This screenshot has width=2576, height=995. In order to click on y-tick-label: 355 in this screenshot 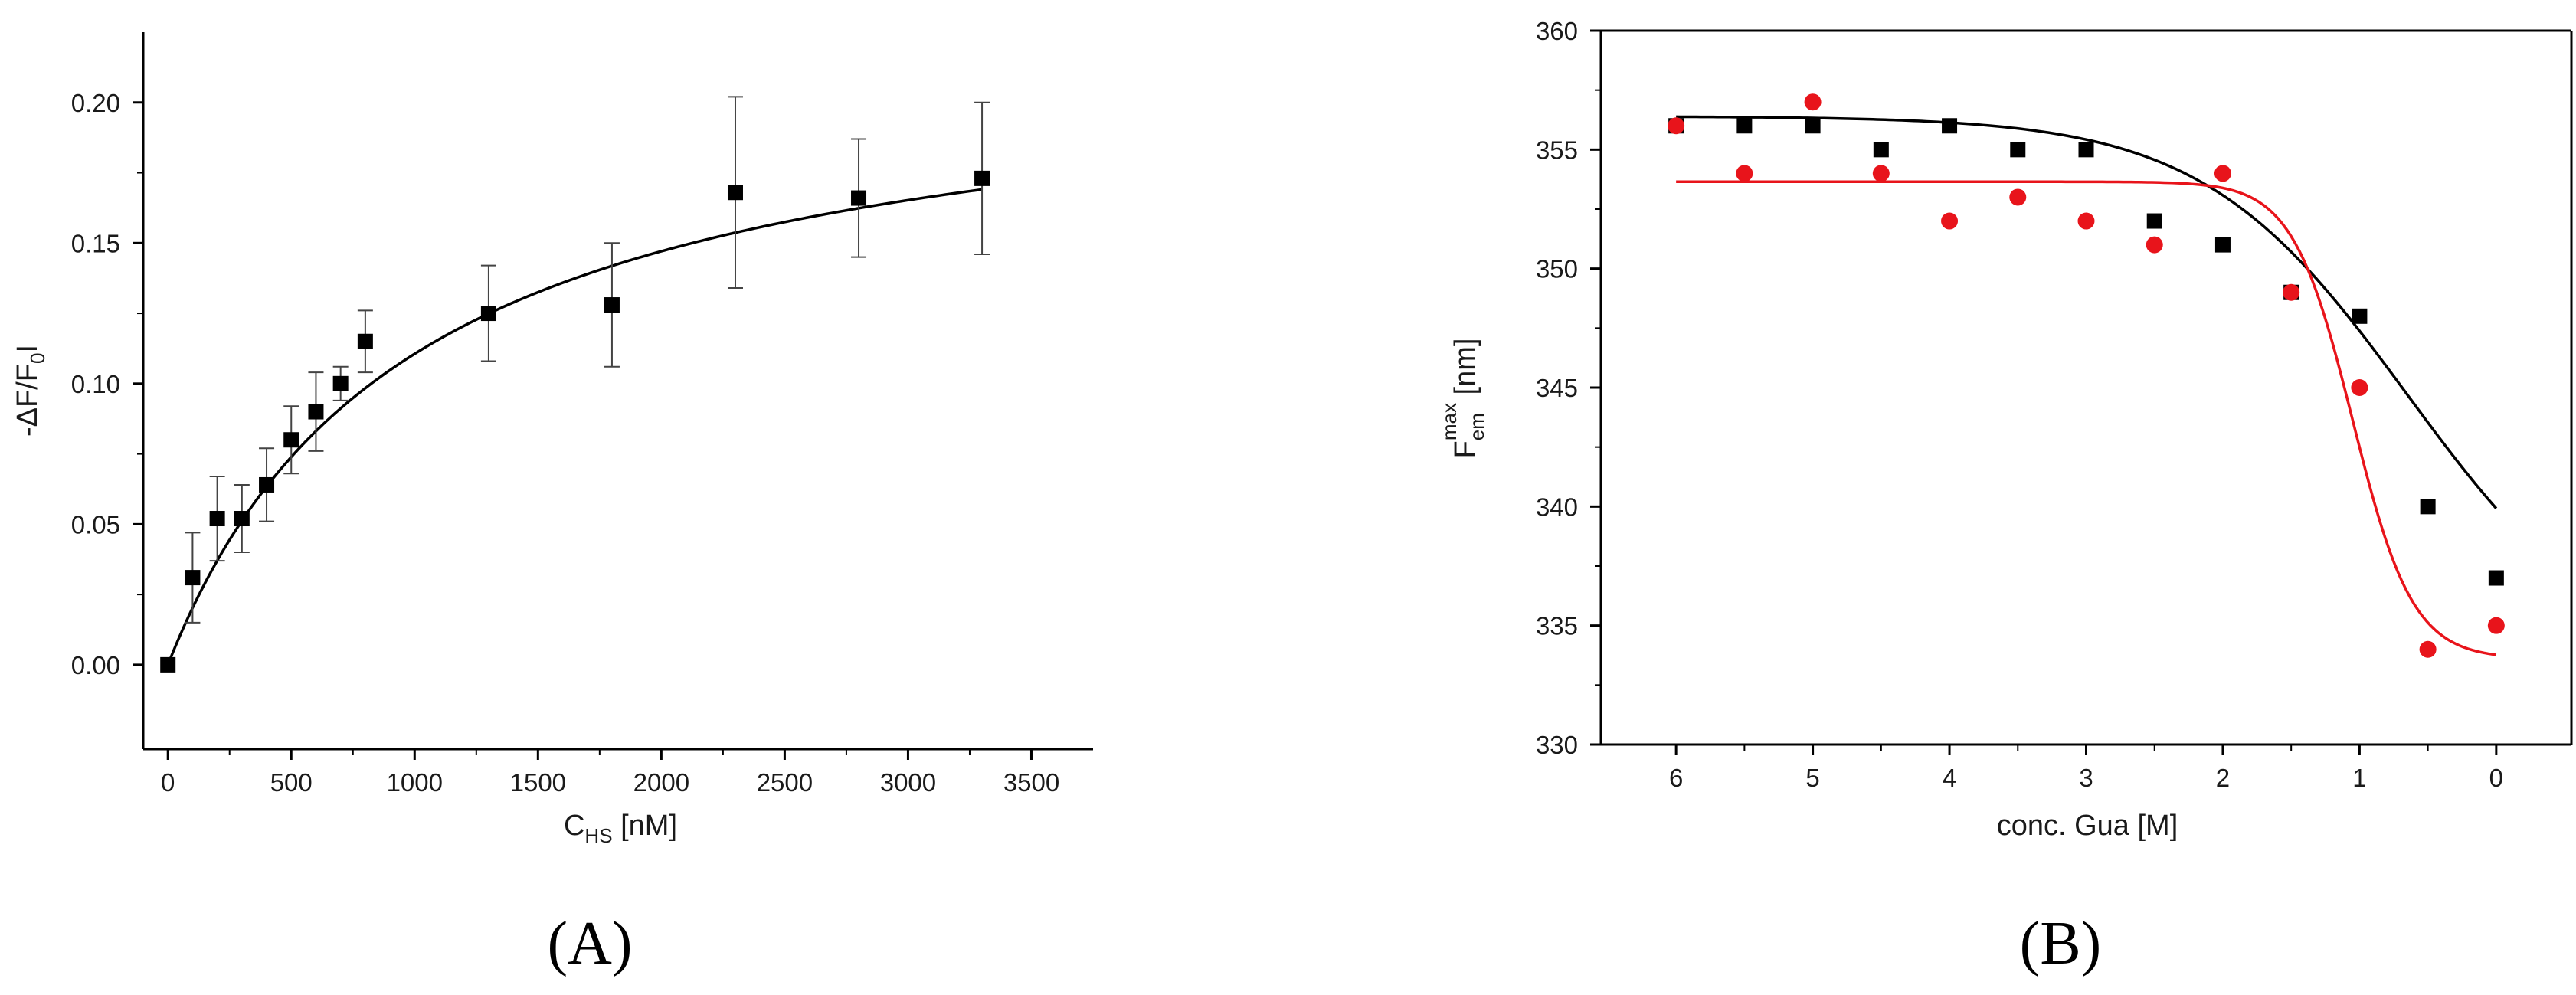, I will do `click(1557, 150)`.